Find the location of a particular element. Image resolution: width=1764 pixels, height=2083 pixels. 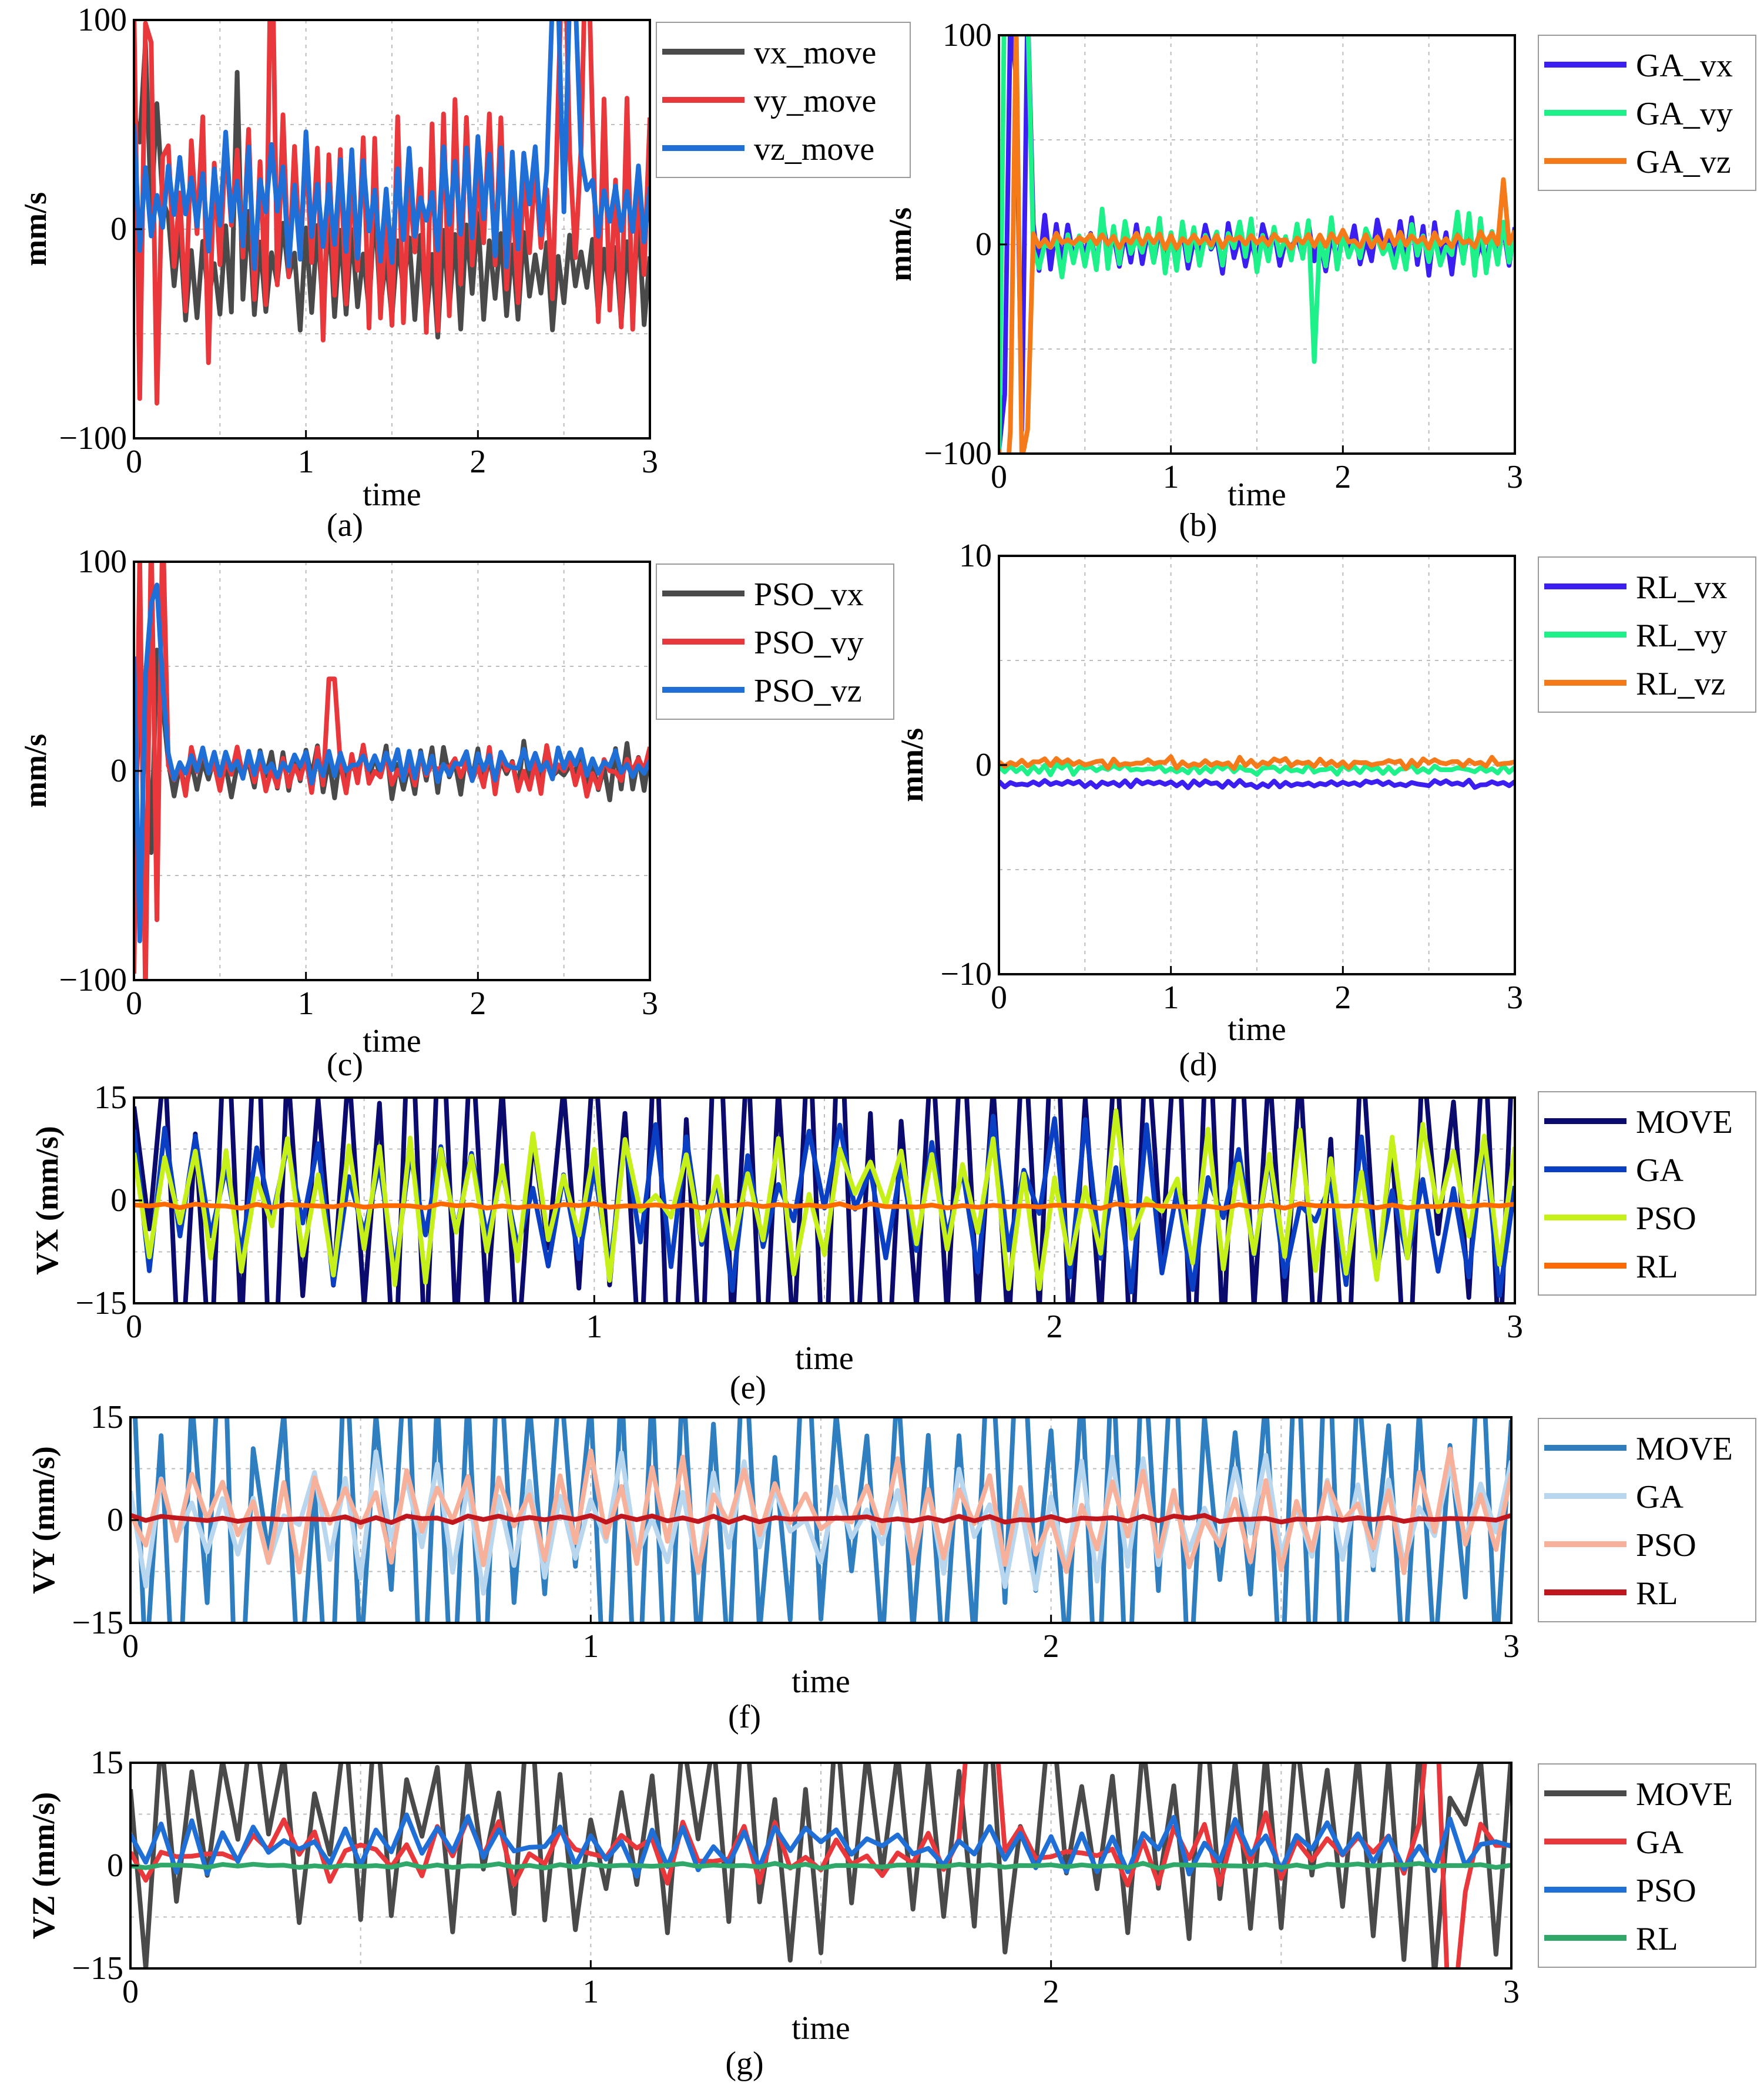

legend-label: GA_vz is located at coordinates (1683, 162).